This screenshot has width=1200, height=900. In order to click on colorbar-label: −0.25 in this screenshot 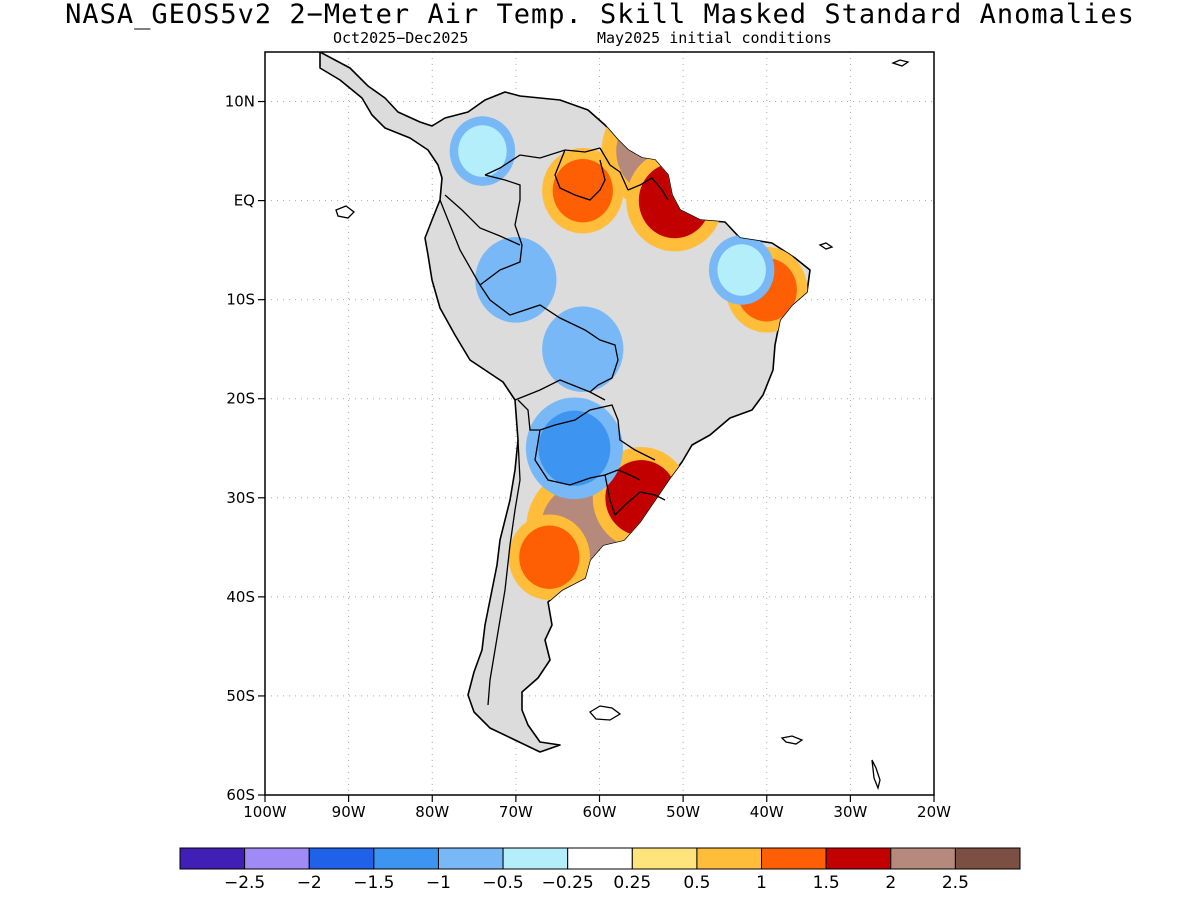, I will do `click(568, 883)`.